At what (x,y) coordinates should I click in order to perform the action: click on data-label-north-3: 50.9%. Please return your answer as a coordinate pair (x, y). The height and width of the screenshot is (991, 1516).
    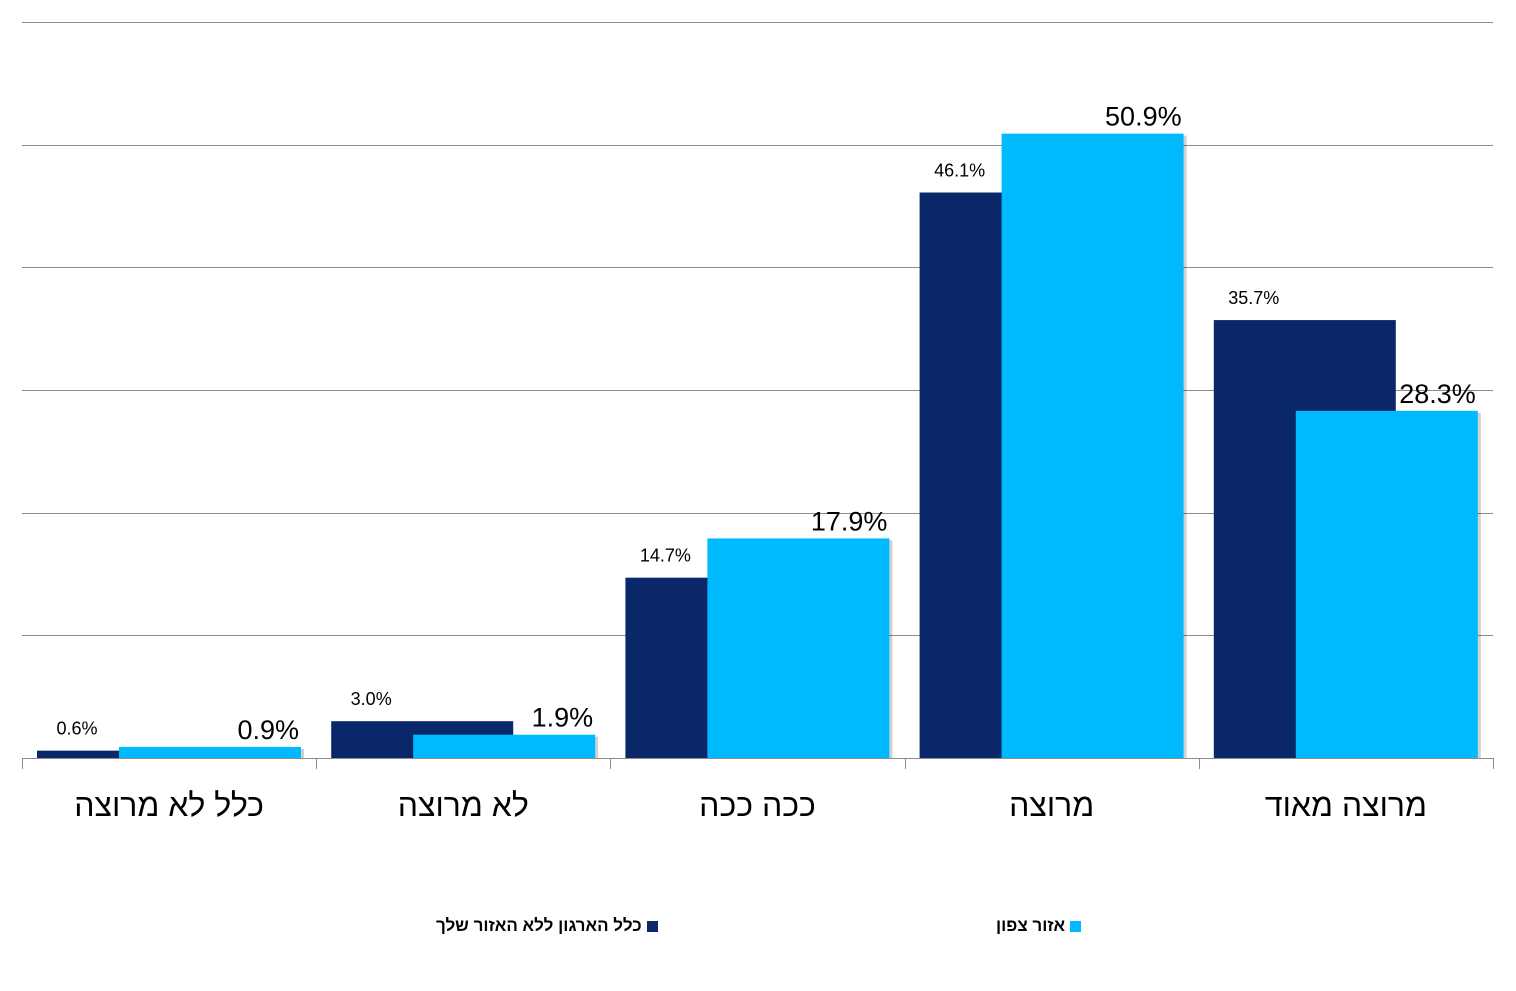
    Looking at the image, I should click on (1143, 117).